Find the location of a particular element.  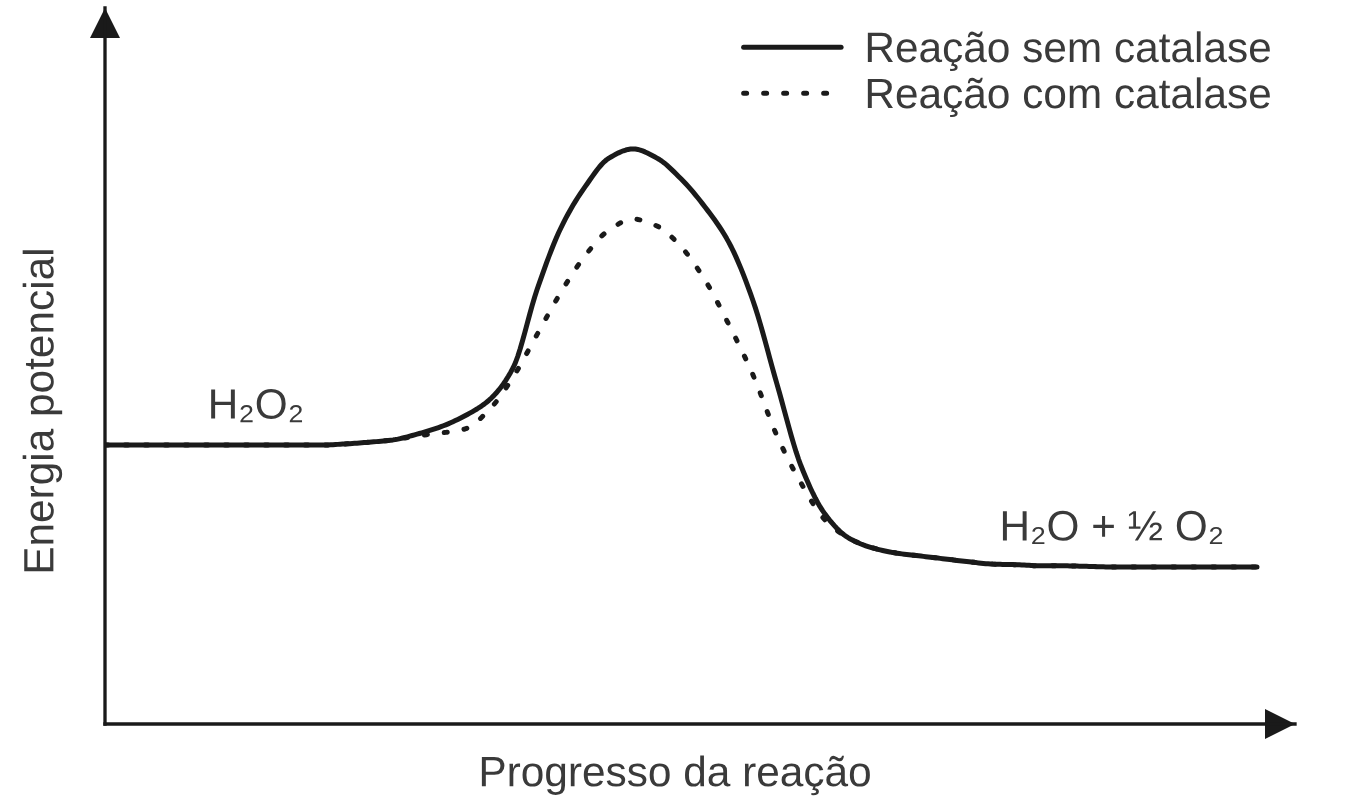

legend-label: Reação sem catalase is located at coordinates (1068, 51).